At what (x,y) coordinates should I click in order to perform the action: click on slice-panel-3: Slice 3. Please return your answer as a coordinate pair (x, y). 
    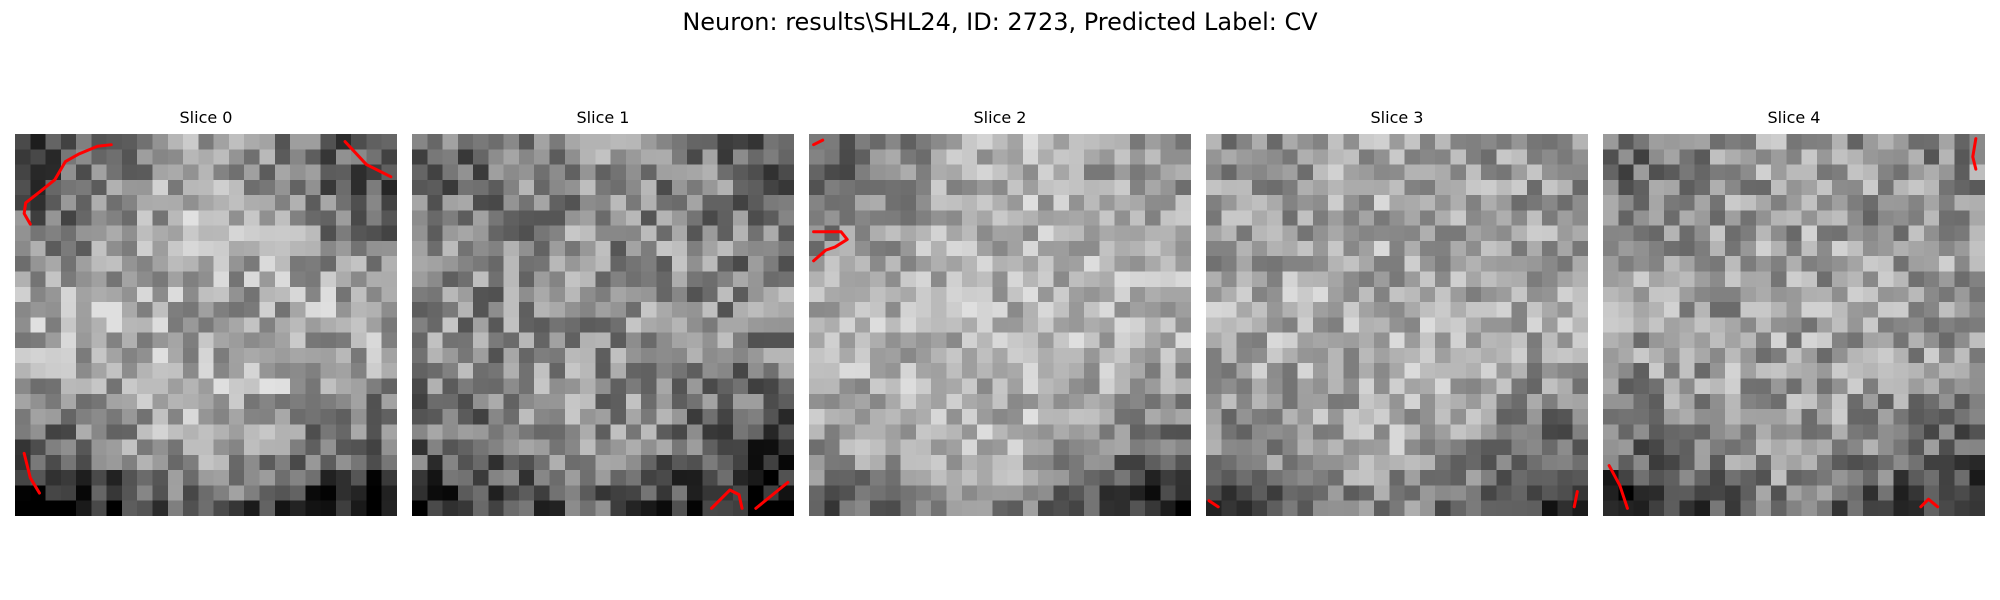
    Looking at the image, I should click on (1397, 312).